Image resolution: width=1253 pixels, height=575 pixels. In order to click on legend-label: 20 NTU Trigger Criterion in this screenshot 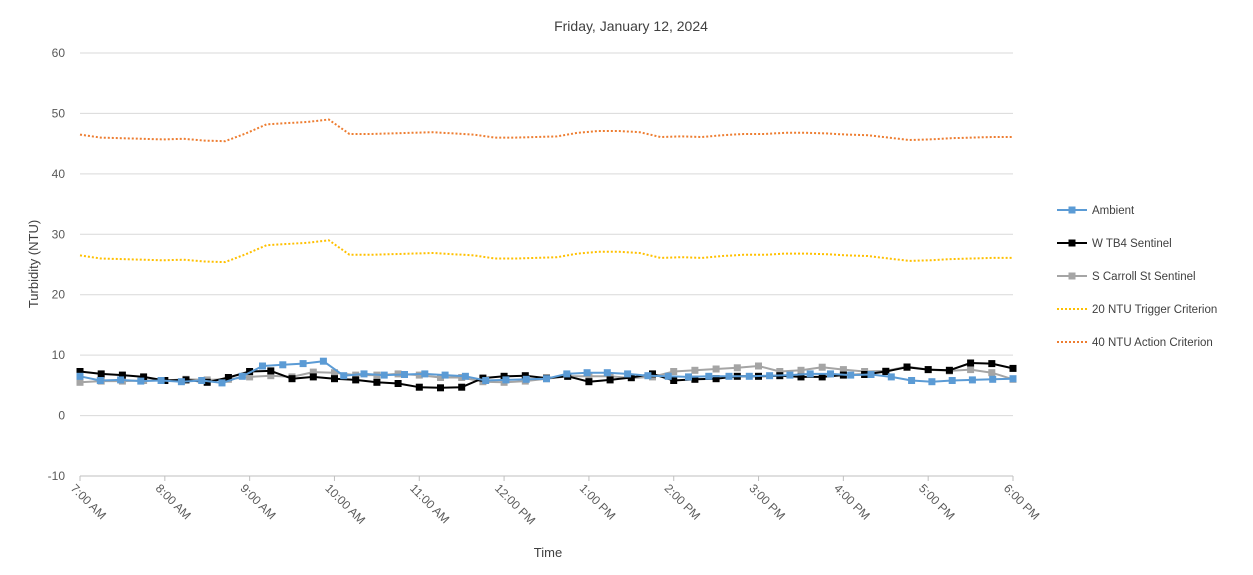, I will do `click(1154, 310)`.